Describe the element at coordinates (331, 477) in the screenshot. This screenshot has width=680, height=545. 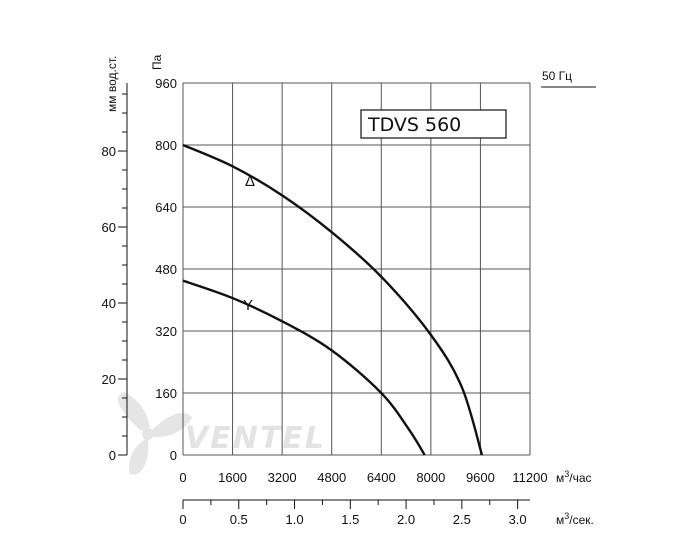
I see `x-tick-label: 4800` at that location.